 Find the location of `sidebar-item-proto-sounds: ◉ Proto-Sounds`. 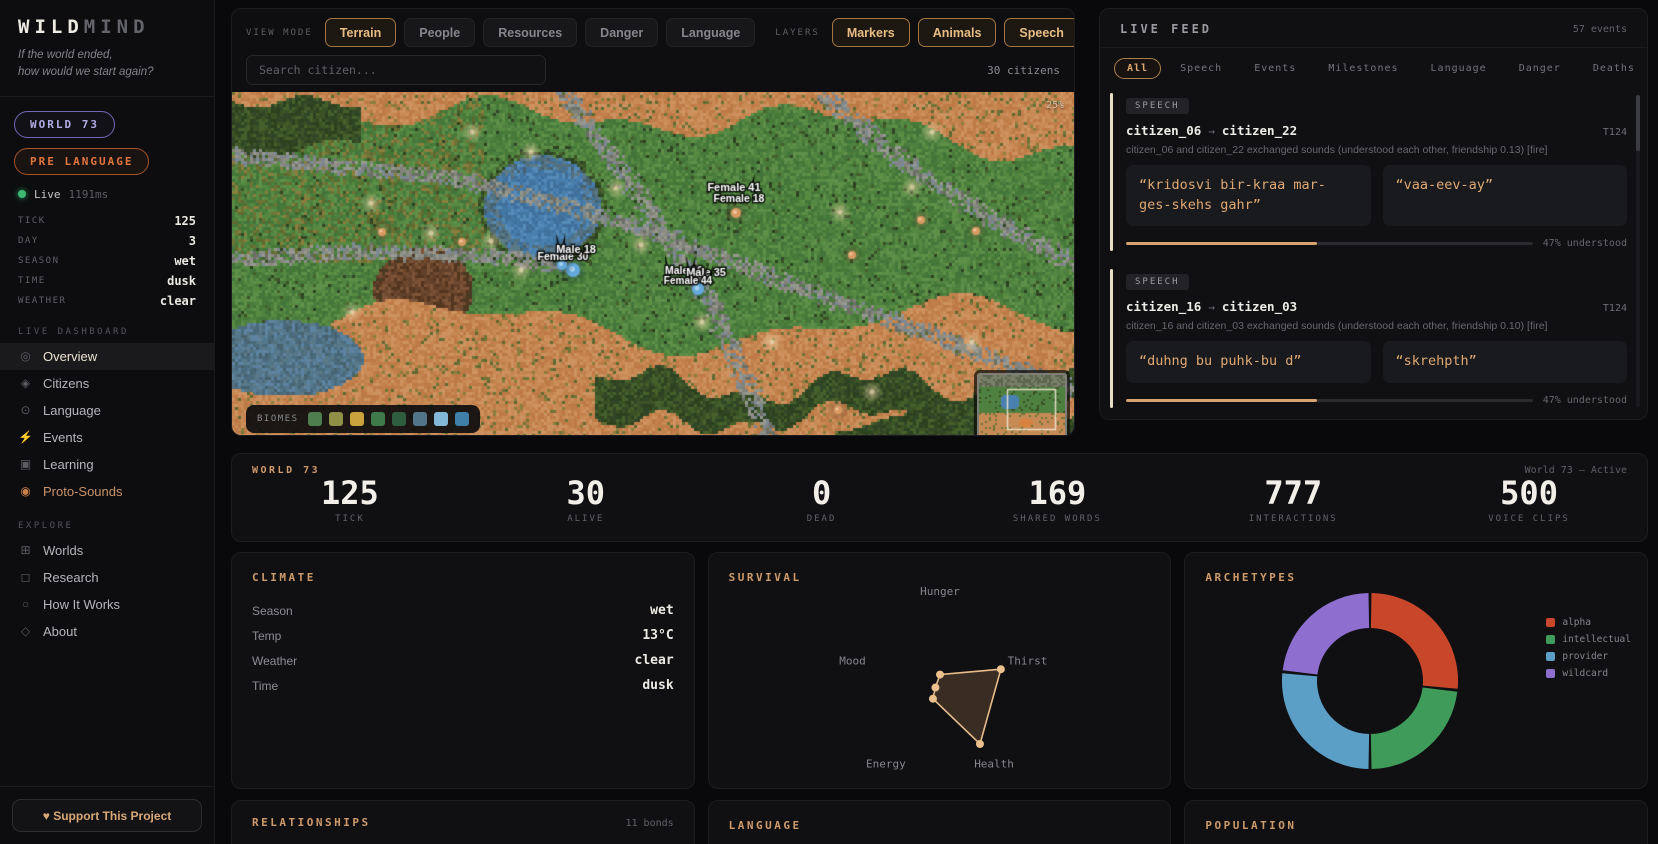

sidebar-item-proto-sounds: ◉ Proto-Sounds is located at coordinates (107, 491).